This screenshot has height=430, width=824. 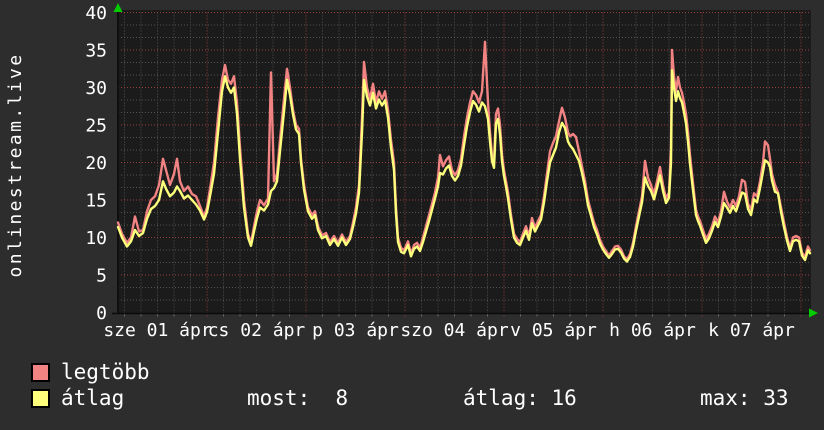 What do you see at coordinates (157, 330) in the screenshot?
I see `x-axis-label: sze 01 ápr` at bounding box center [157, 330].